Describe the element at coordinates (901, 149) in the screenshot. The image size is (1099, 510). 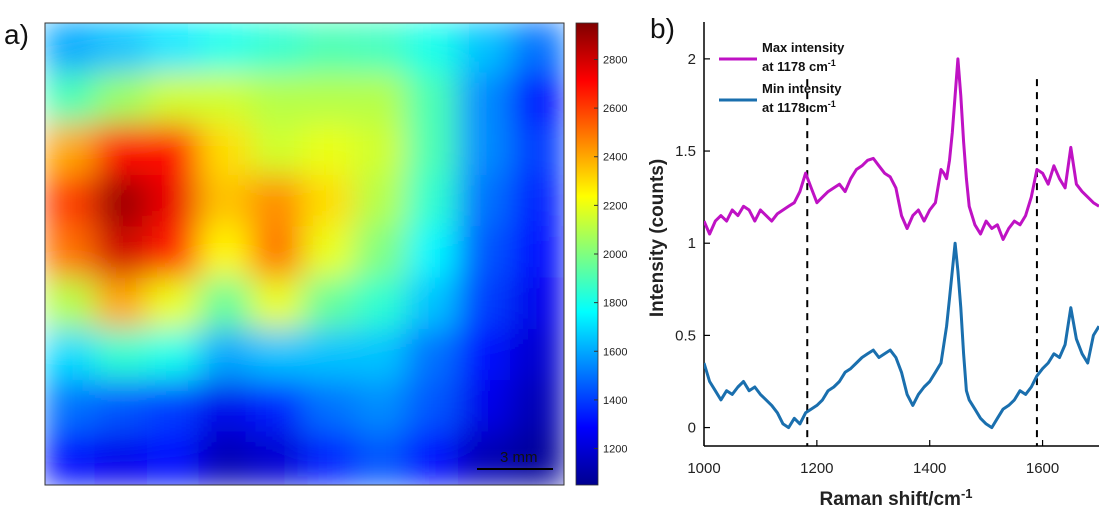
I see `max-intensity-series` at that location.